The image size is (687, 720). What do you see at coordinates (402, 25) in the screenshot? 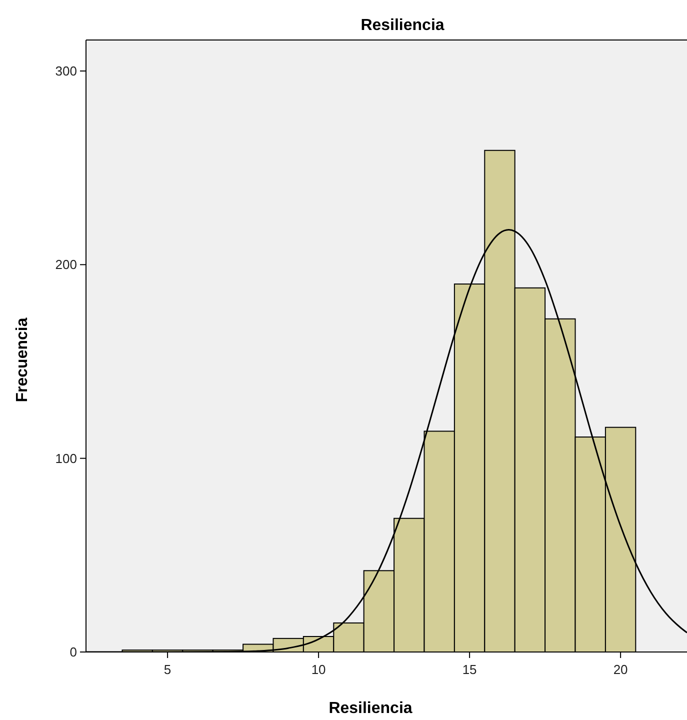
I see `chart-title: Resiliencia` at bounding box center [402, 25].